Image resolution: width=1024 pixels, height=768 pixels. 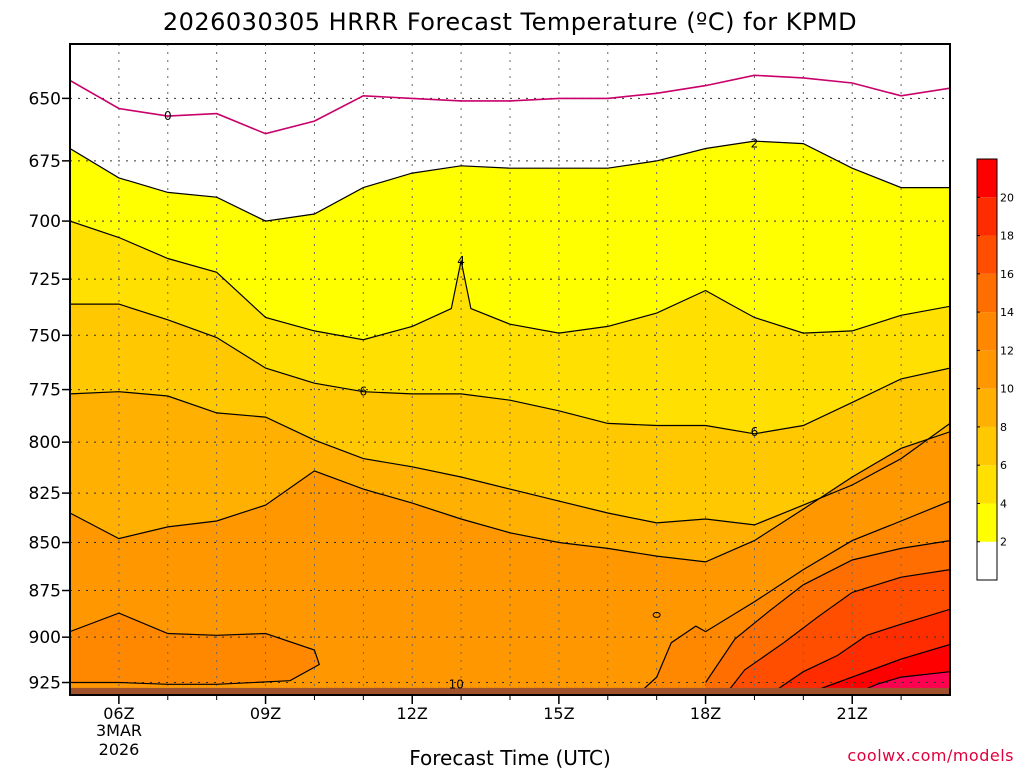 I want to click on ground-fill, so click(x=510, y=691).